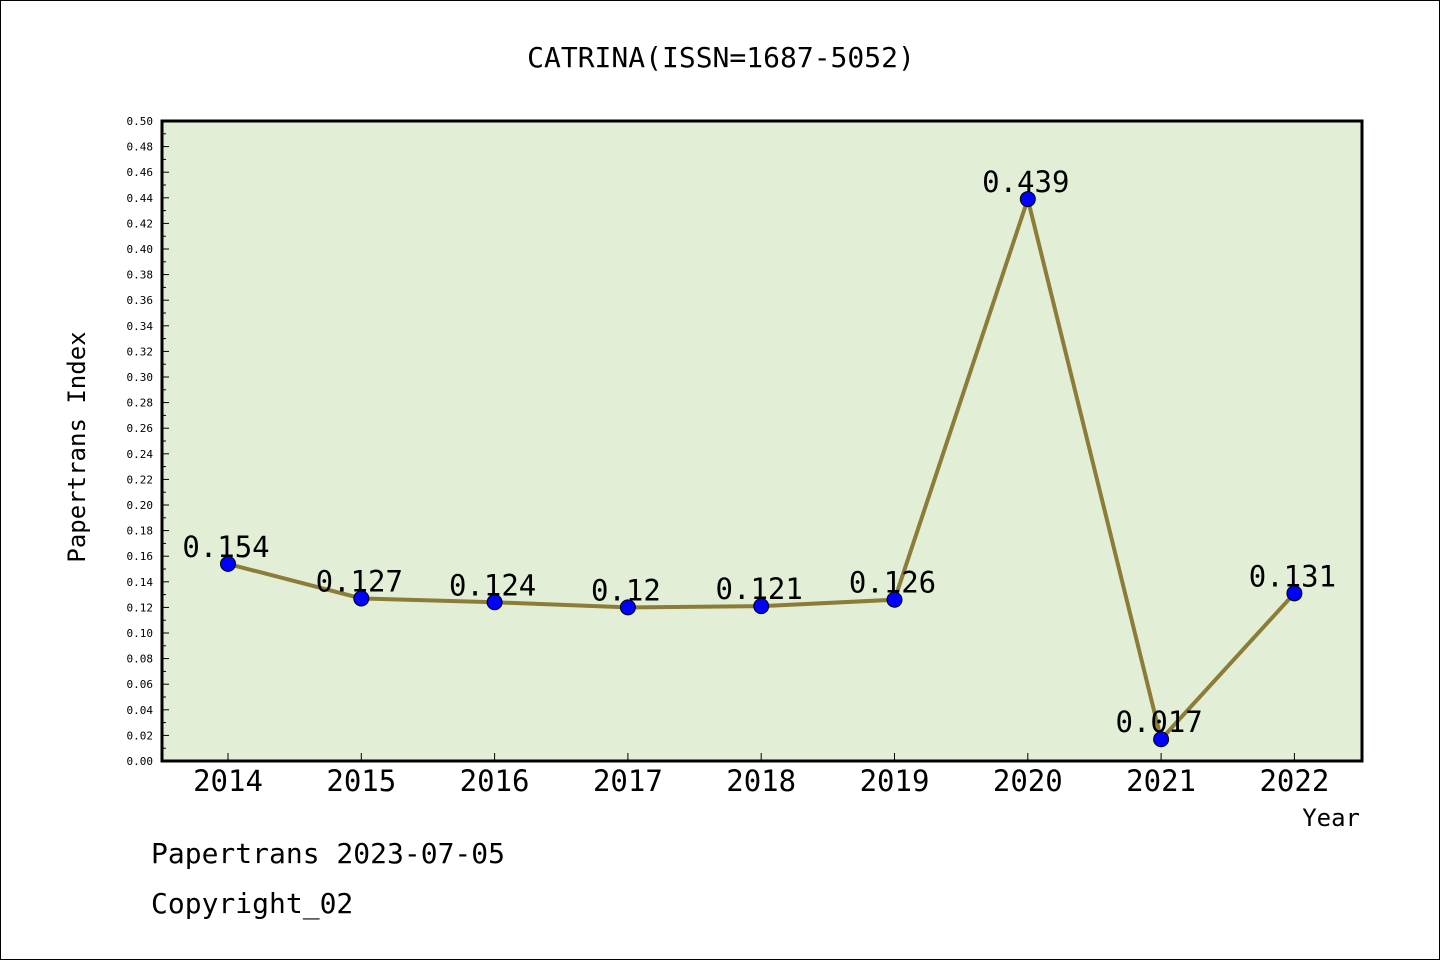  I want to click on y-tick-label: 0.42, so click(140, 223).